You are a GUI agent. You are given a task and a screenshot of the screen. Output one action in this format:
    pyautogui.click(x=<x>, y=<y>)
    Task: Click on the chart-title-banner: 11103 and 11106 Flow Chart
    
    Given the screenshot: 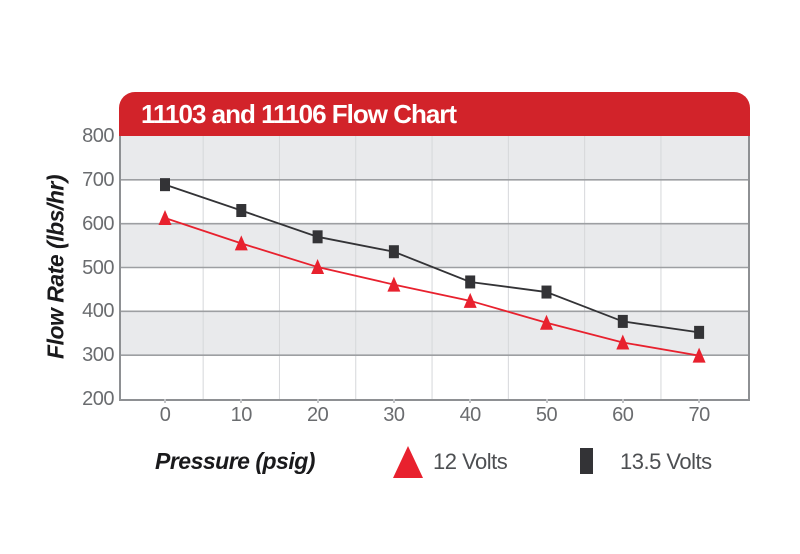 What is the action you would take?
    pyautogui.click(x=434, y=114)
    